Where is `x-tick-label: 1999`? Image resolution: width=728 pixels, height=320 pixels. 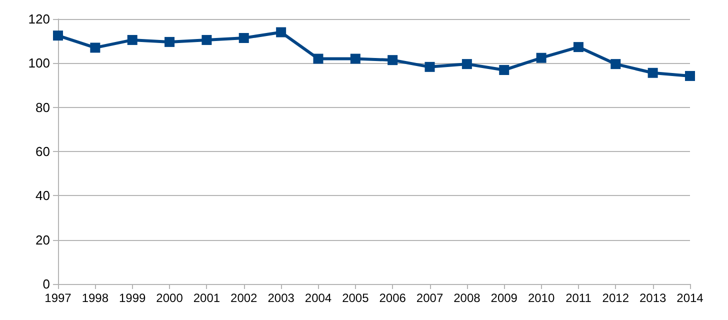
x-tick-label: 1999 is located at coordinates (132, 298).